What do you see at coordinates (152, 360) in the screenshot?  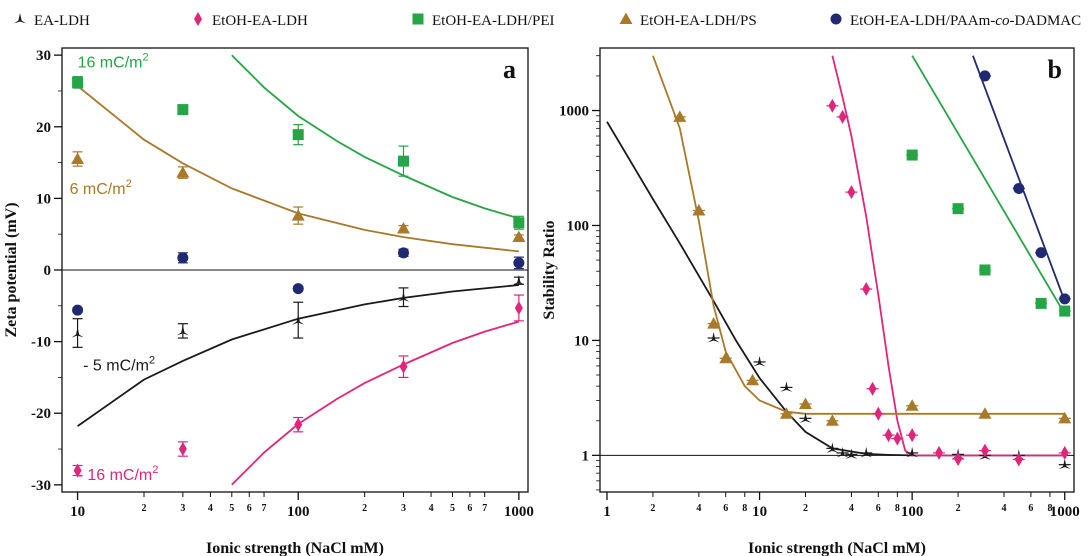 I see `annotation-sup: 2` at bounding box center [152, 360].